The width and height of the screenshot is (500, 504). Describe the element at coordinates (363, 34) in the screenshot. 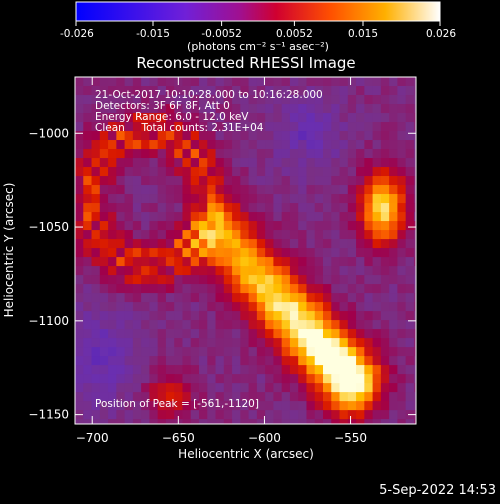

I see `colorbar-tick-label: 0.015` at that location.